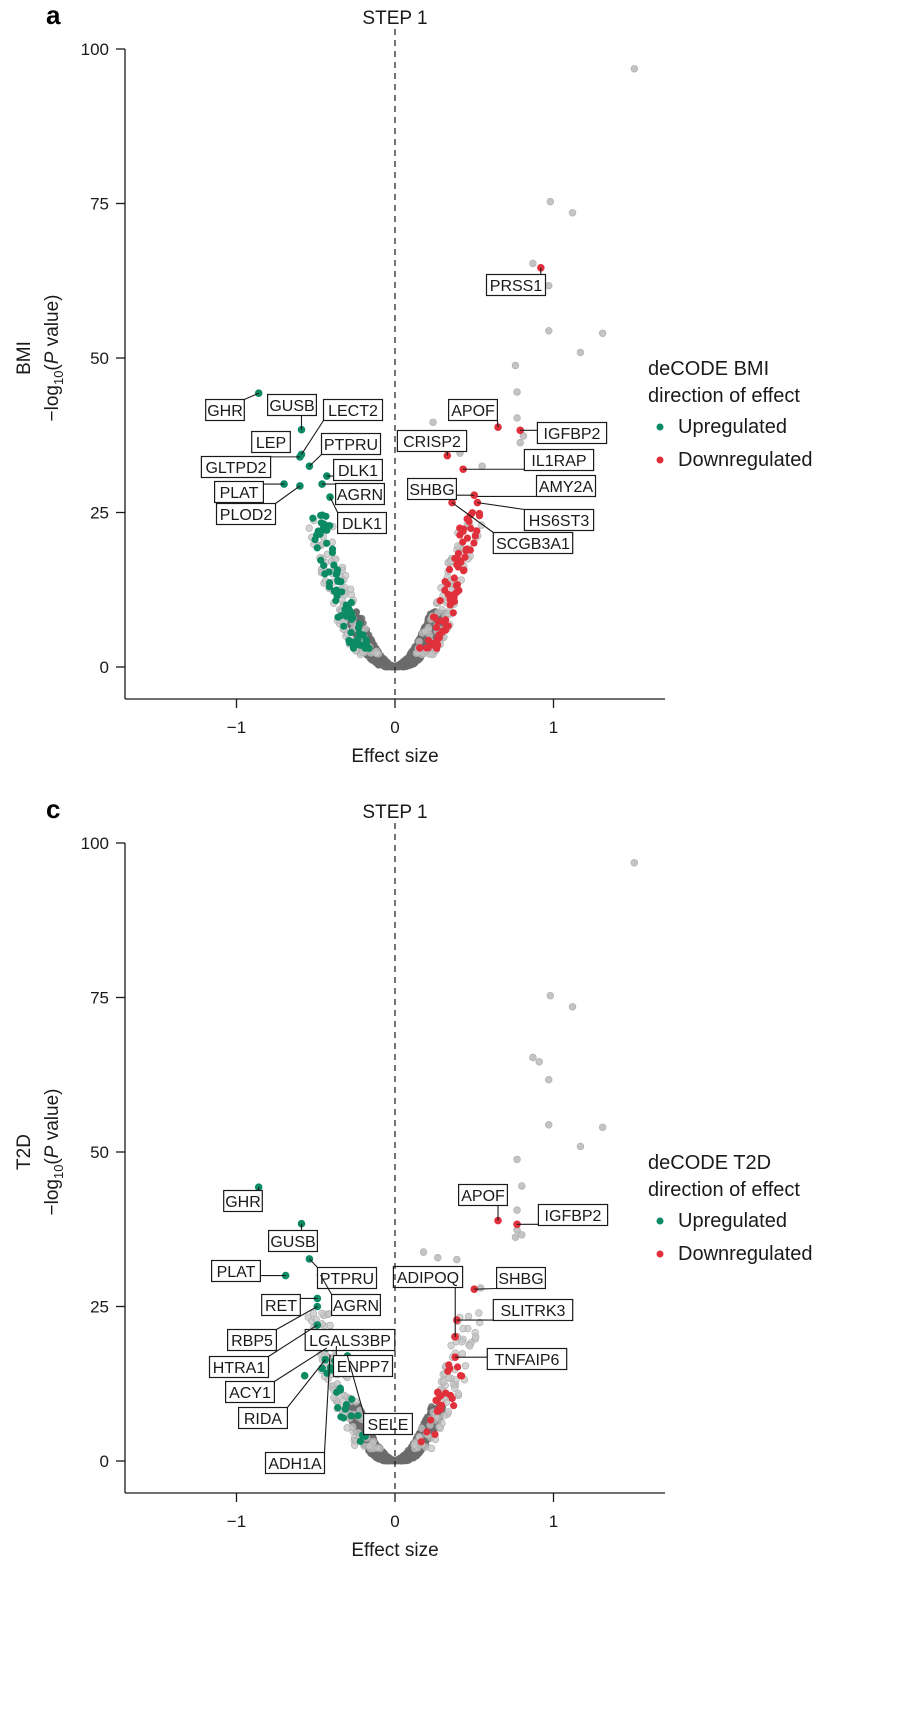  Describe the element at coordinates (572, 434) in the screenshot. I see `gene-label: IGFBP2` at that location.